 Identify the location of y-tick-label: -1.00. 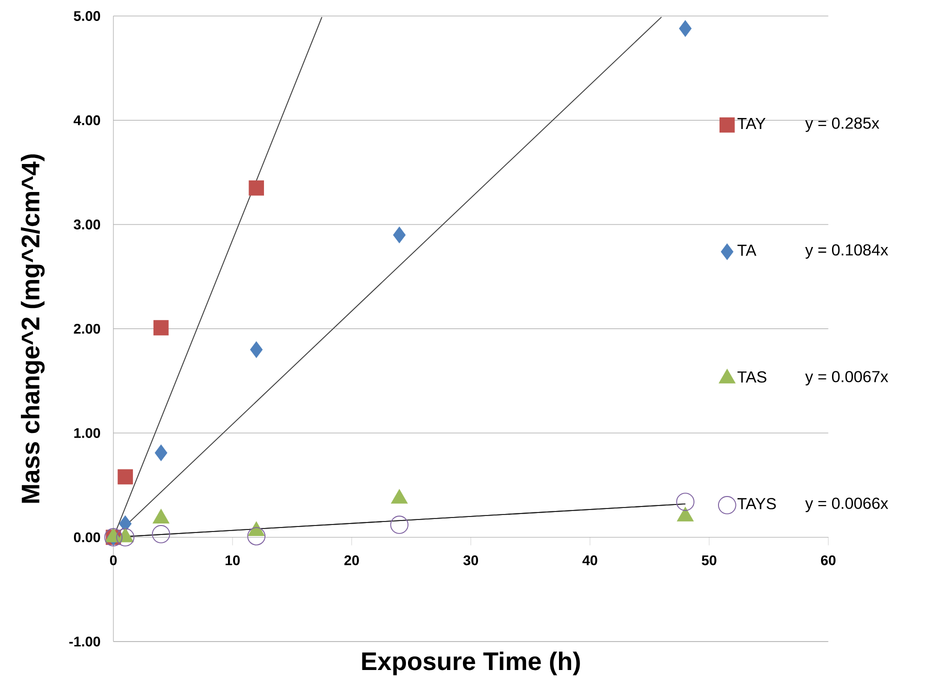
(84, 641).